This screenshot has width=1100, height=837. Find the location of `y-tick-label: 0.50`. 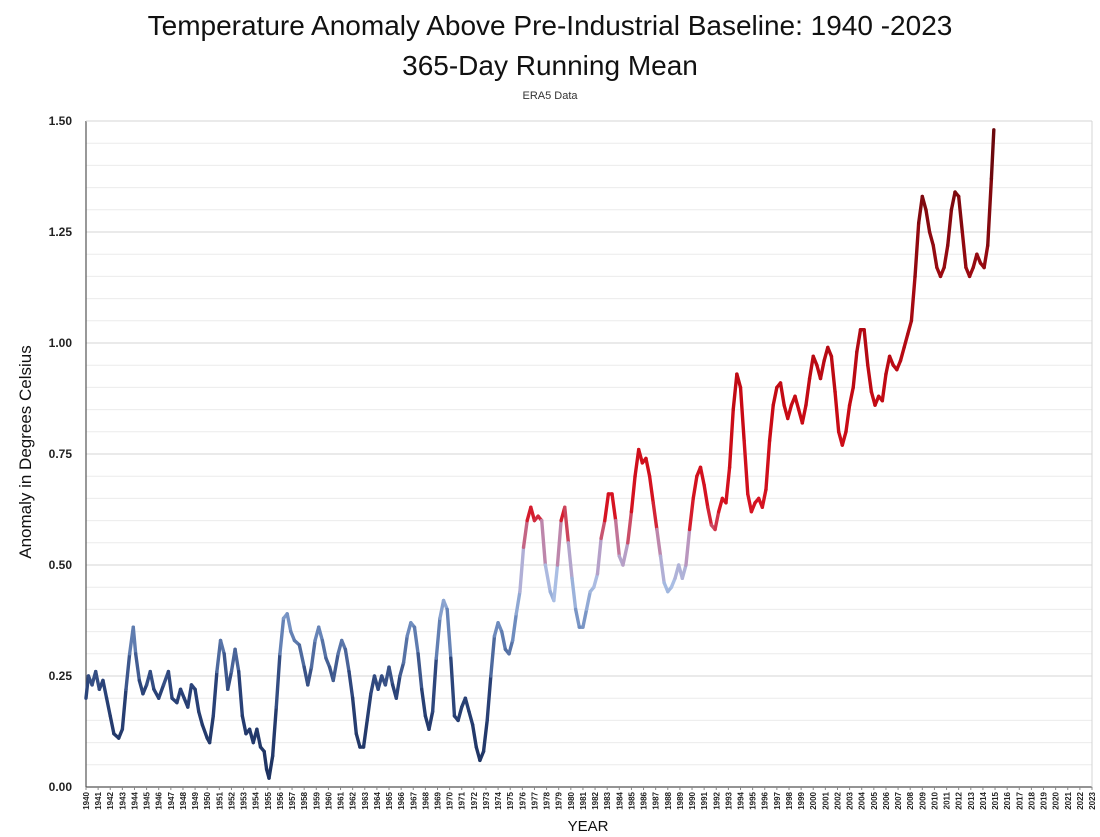

y-tick-label: 0.50 is located at coordinates (61, 565).